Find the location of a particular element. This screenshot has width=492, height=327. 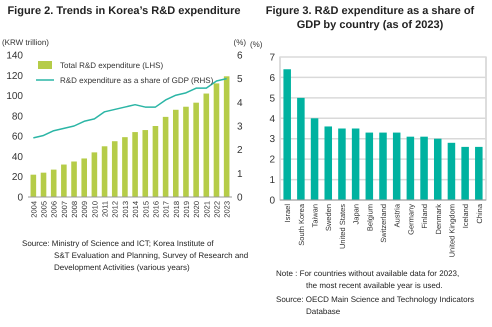

text: Note : For countries without available data for 2023, the most recent available year is used. is located at coordinates (368, 279).